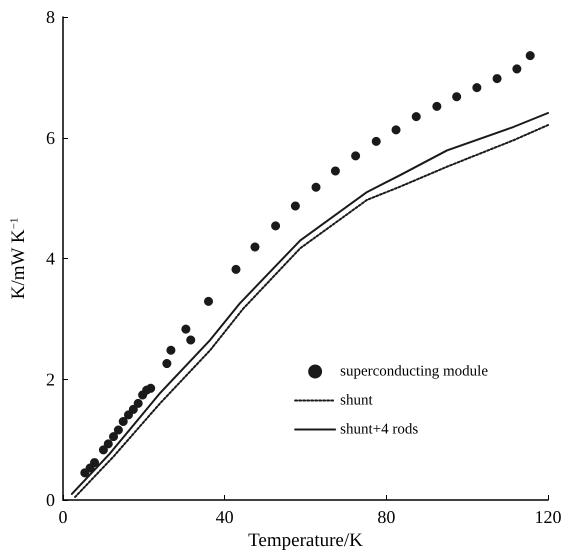  Describe the element at coordinates (306, 540) in the screenshot. I see `x-axis-title: Temperature/K` at that location.